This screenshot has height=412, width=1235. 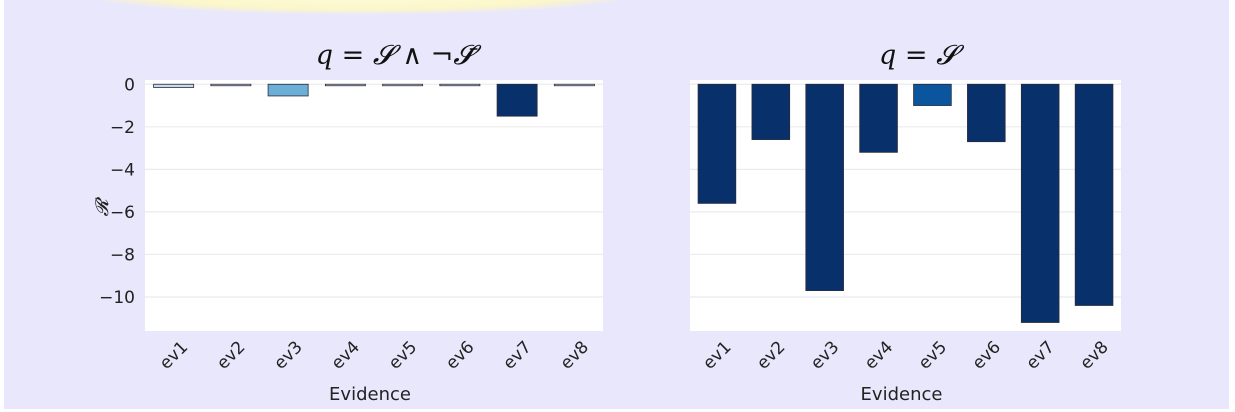 What do you see at coordinates (102, 206) in the screenshot?
I see `y-axis-label: 𝓡` at bounding box center [102, 206].